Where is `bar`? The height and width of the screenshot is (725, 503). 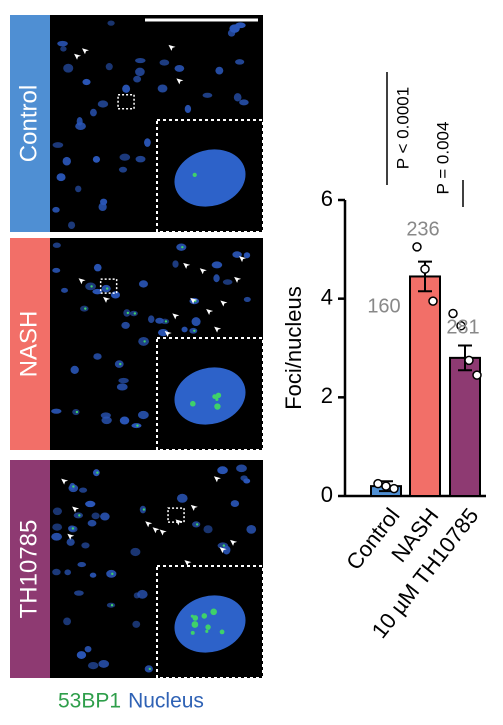 bar is located at coordinates (425, 386).